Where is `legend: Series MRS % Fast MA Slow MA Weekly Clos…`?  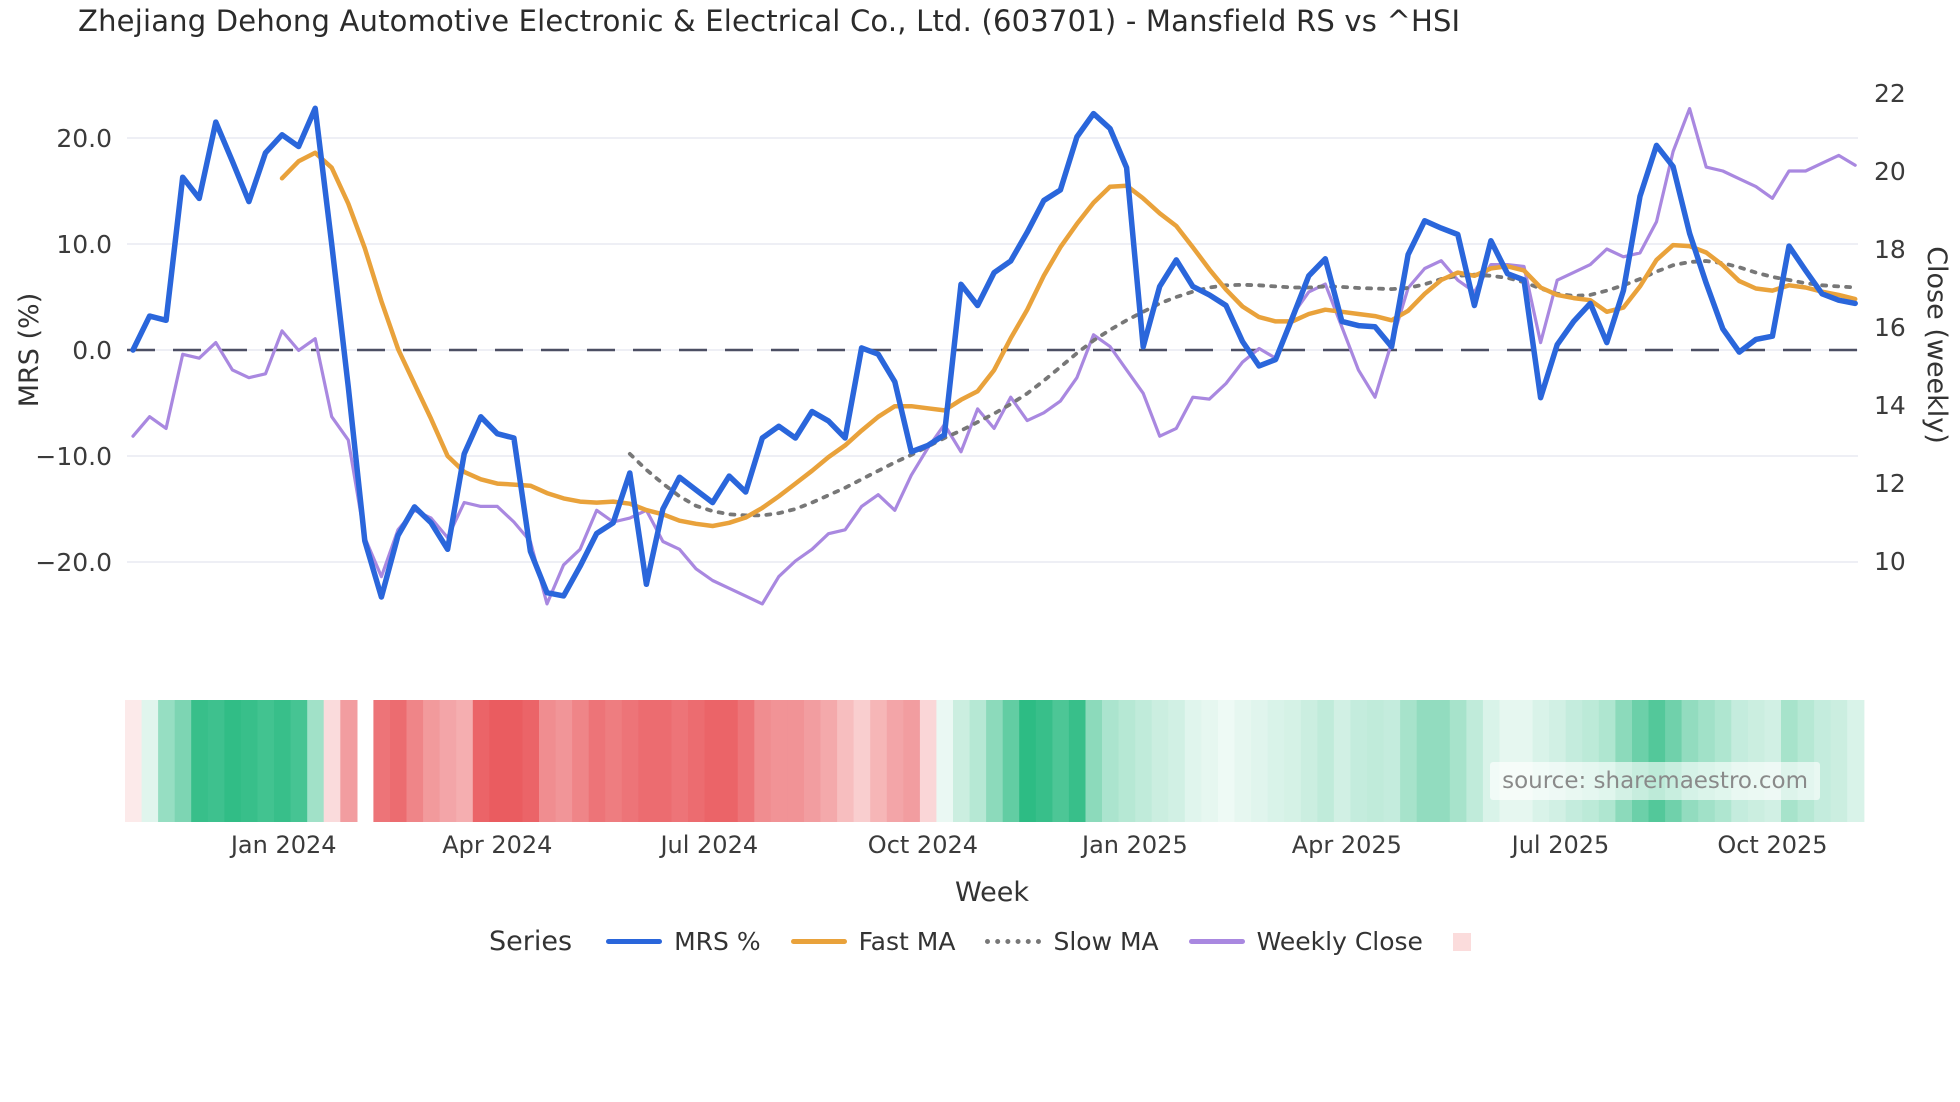 legend: Series MRS % Fast MA Slow MA Weekly Clos… is located at coordinates (980, 941).